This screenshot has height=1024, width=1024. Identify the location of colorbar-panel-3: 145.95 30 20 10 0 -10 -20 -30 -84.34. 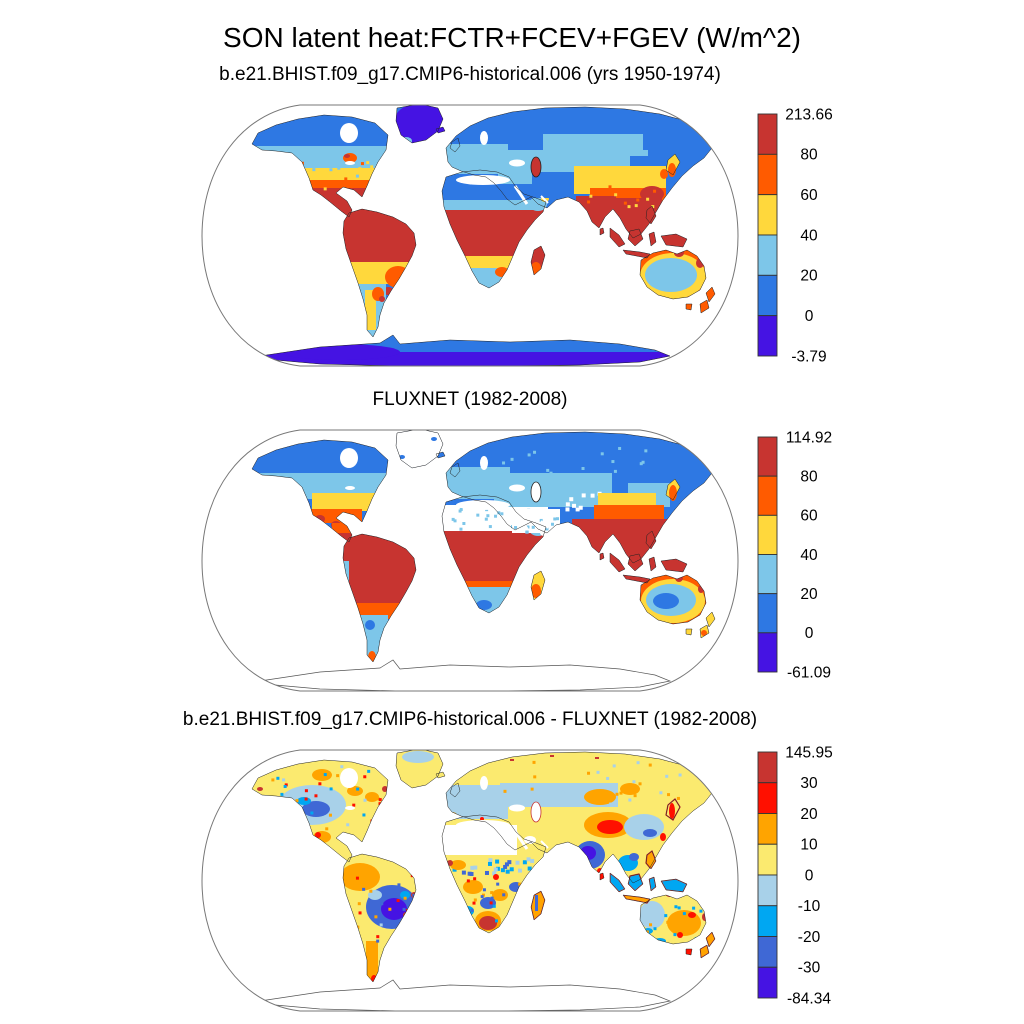
(795, 875).